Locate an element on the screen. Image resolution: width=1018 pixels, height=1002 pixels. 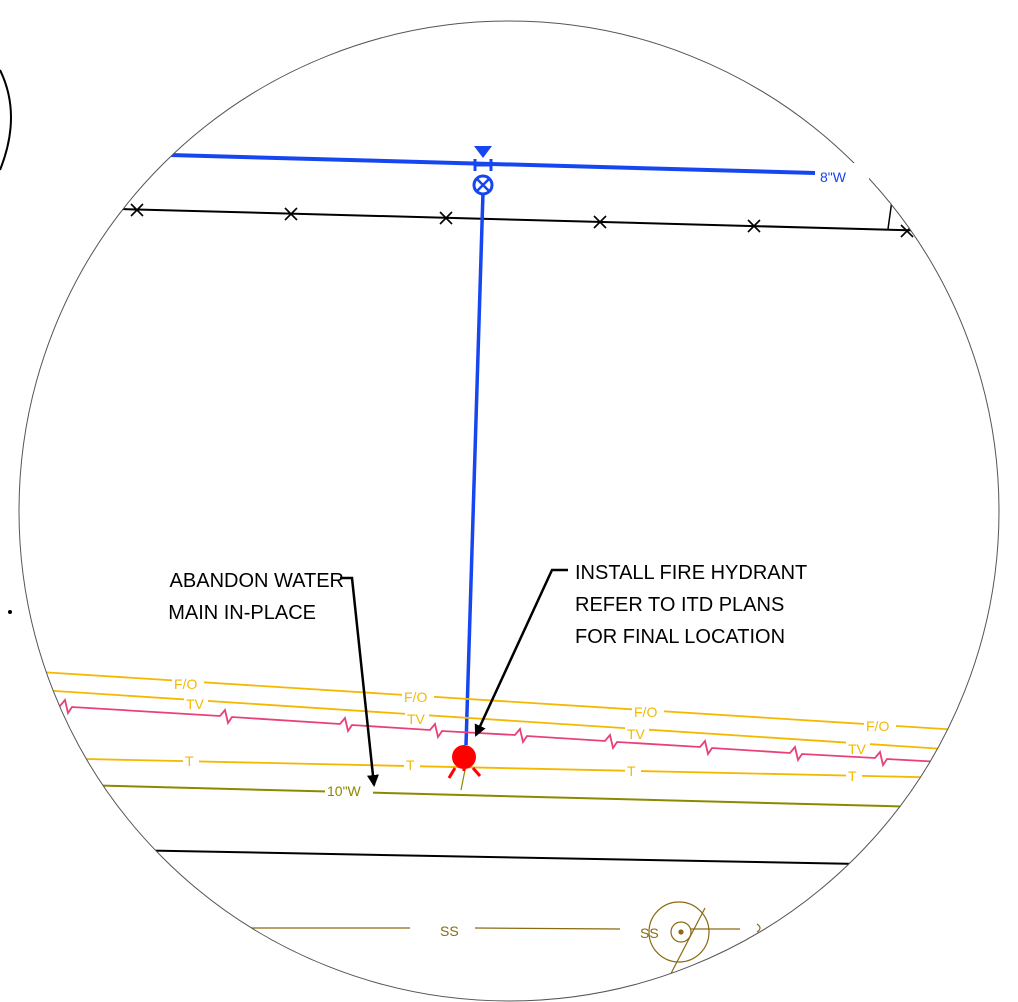
note-abandon-line2: MAIN IN-PLACE is located at coordinates (242, 613).